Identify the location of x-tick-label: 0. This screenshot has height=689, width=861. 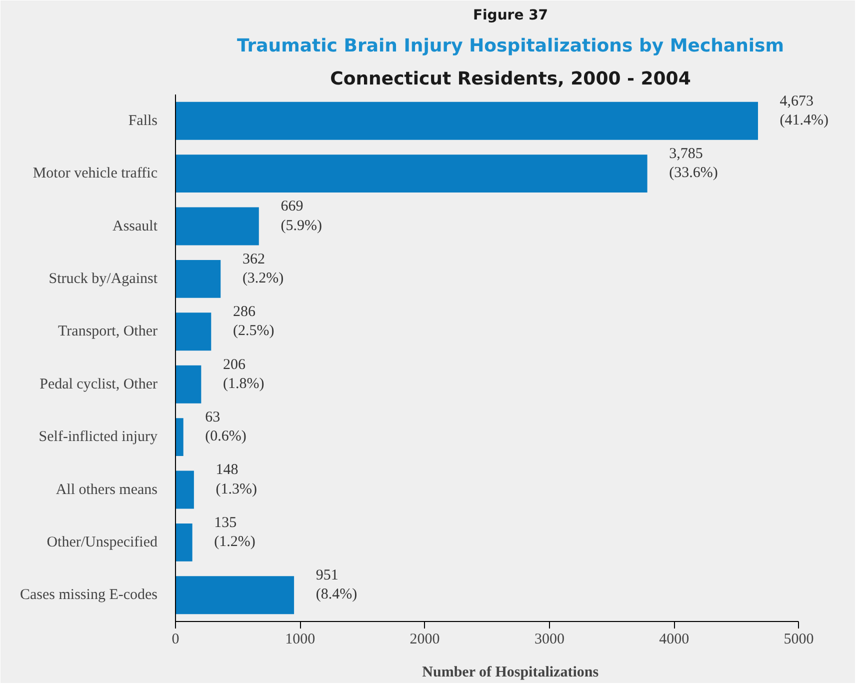
(176, 640).